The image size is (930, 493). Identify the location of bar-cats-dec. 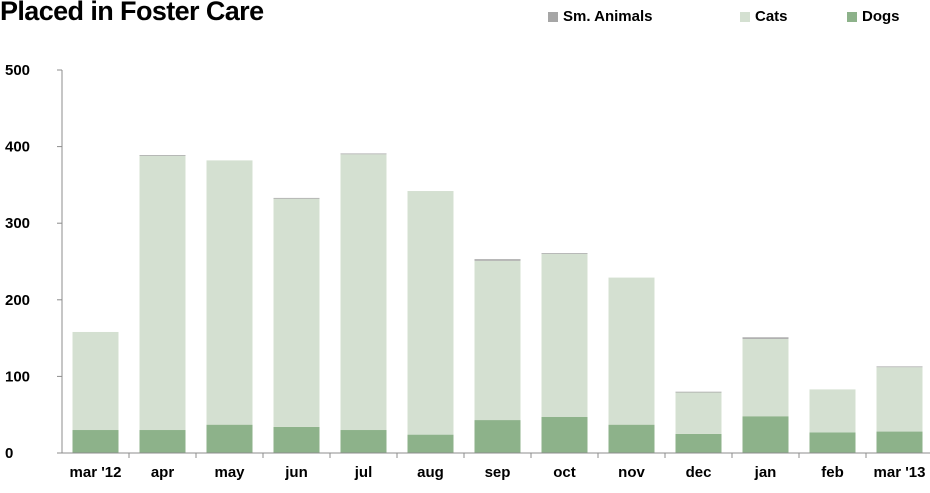
(698, 413).